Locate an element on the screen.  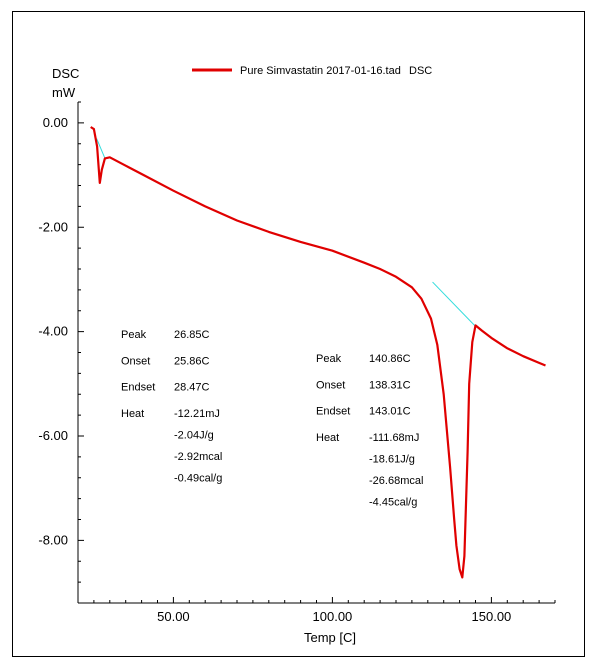
annotation-value: 26.85C is located at coordinates (192, 335).